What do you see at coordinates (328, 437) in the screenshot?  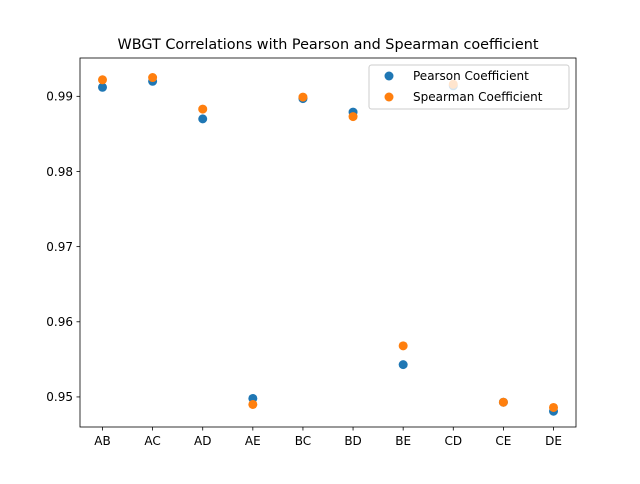 I see `x-axis: AB AC AD AE BC BD BE CD CE DE` at bounding box center [328, 437].